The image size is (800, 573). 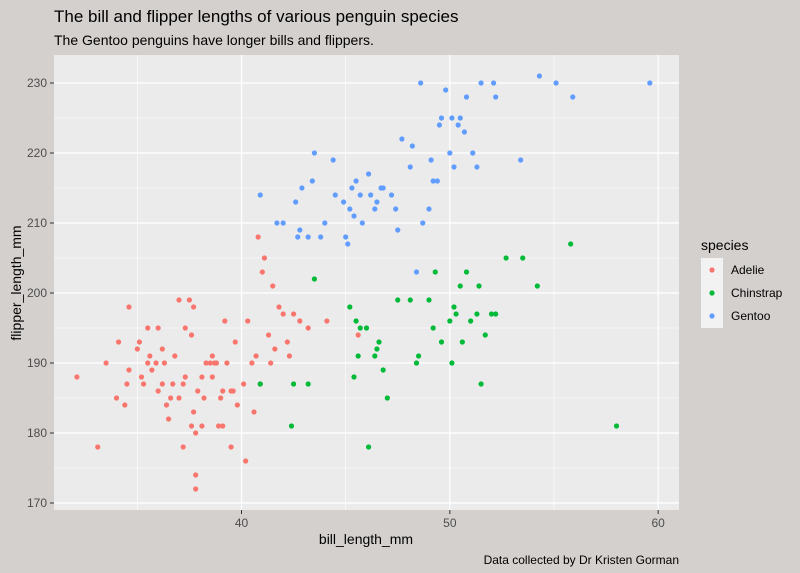 What do you see at coordinates (658, 523) in the screenshot?
I see `x-tick-label: 60` at bounding box center [658, 523].